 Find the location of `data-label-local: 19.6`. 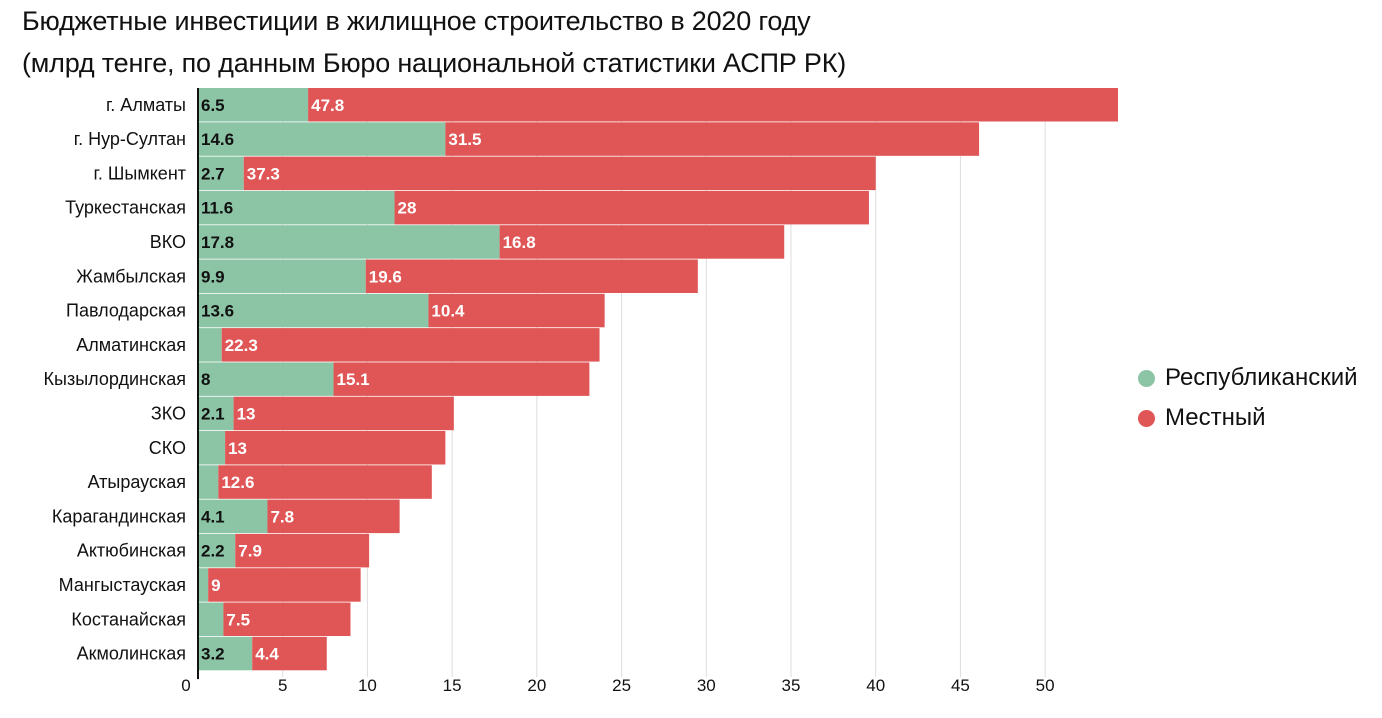

data-label-local: 19.6 is located at coordinates (385, 276).